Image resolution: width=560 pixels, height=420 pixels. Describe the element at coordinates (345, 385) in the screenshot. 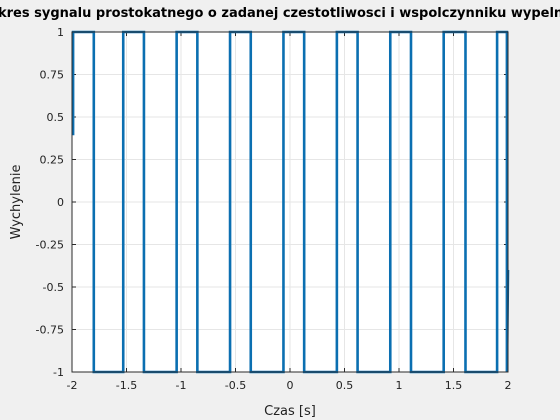

I see `x-tick-label: 0.5` at that location.